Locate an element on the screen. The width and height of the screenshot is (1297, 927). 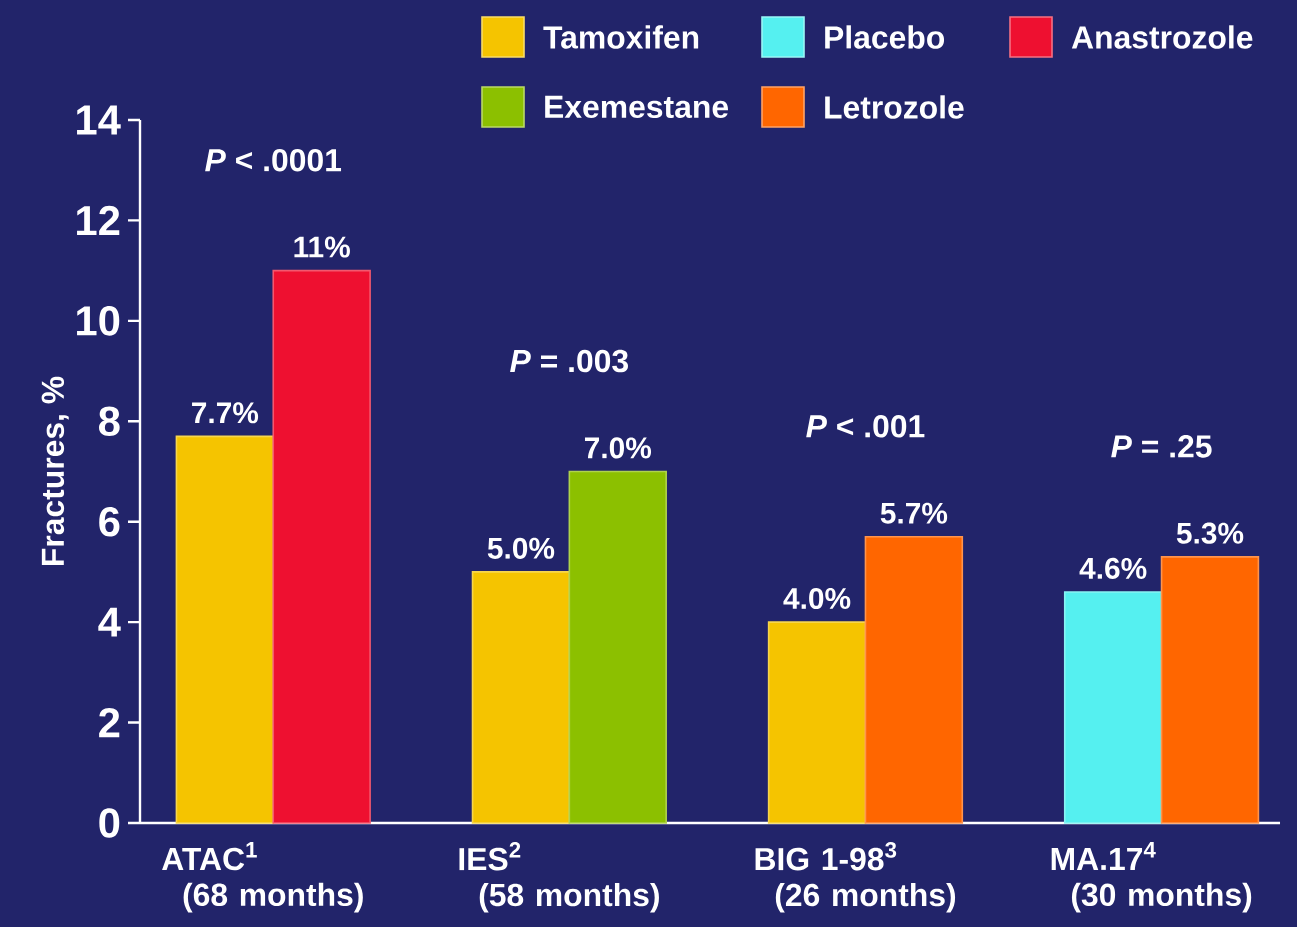
data-label: 5.3% is located at coordinates (1210, 533).